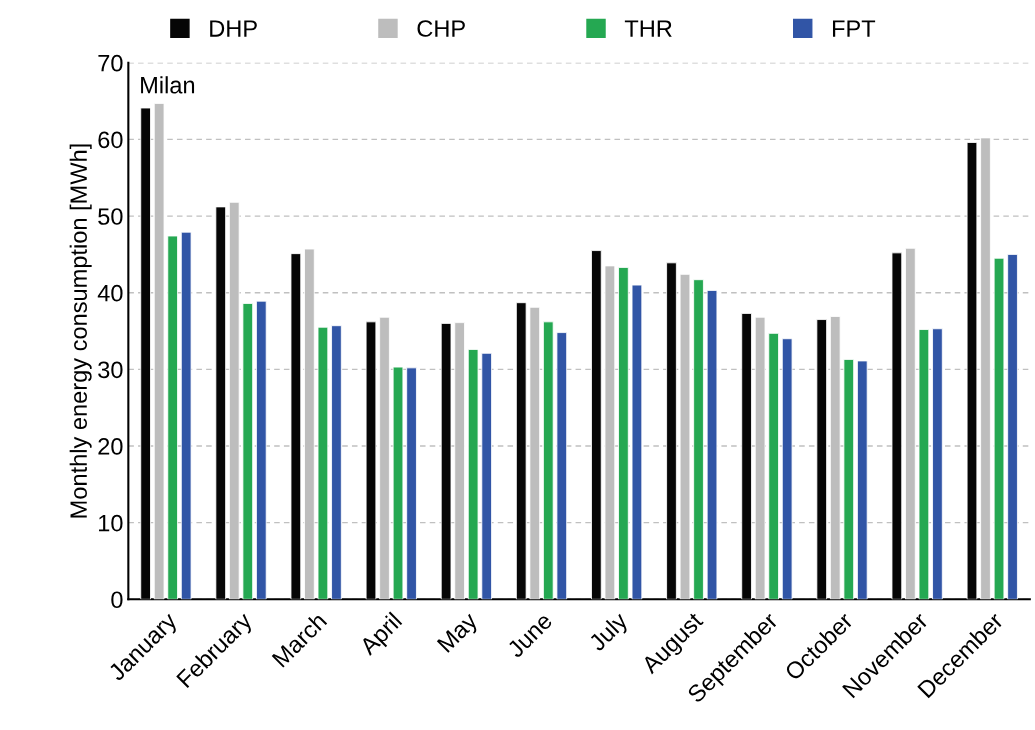 This screenshot has height=730, width=1035. Describe the element at coordinates (117, 600) in the screenshot. I see `y-tick-label: 0` at that location.